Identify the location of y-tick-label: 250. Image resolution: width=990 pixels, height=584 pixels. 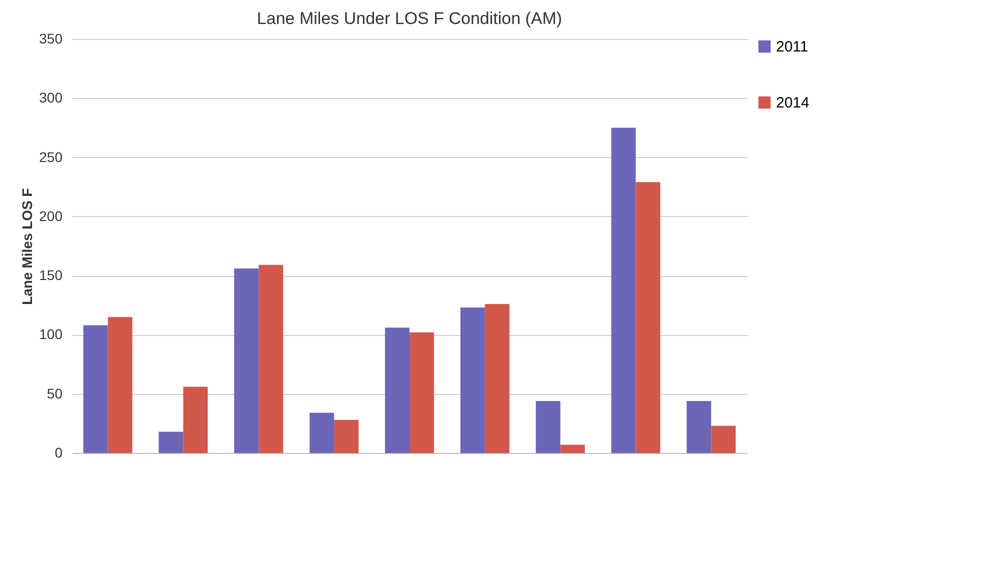
(51, 156).